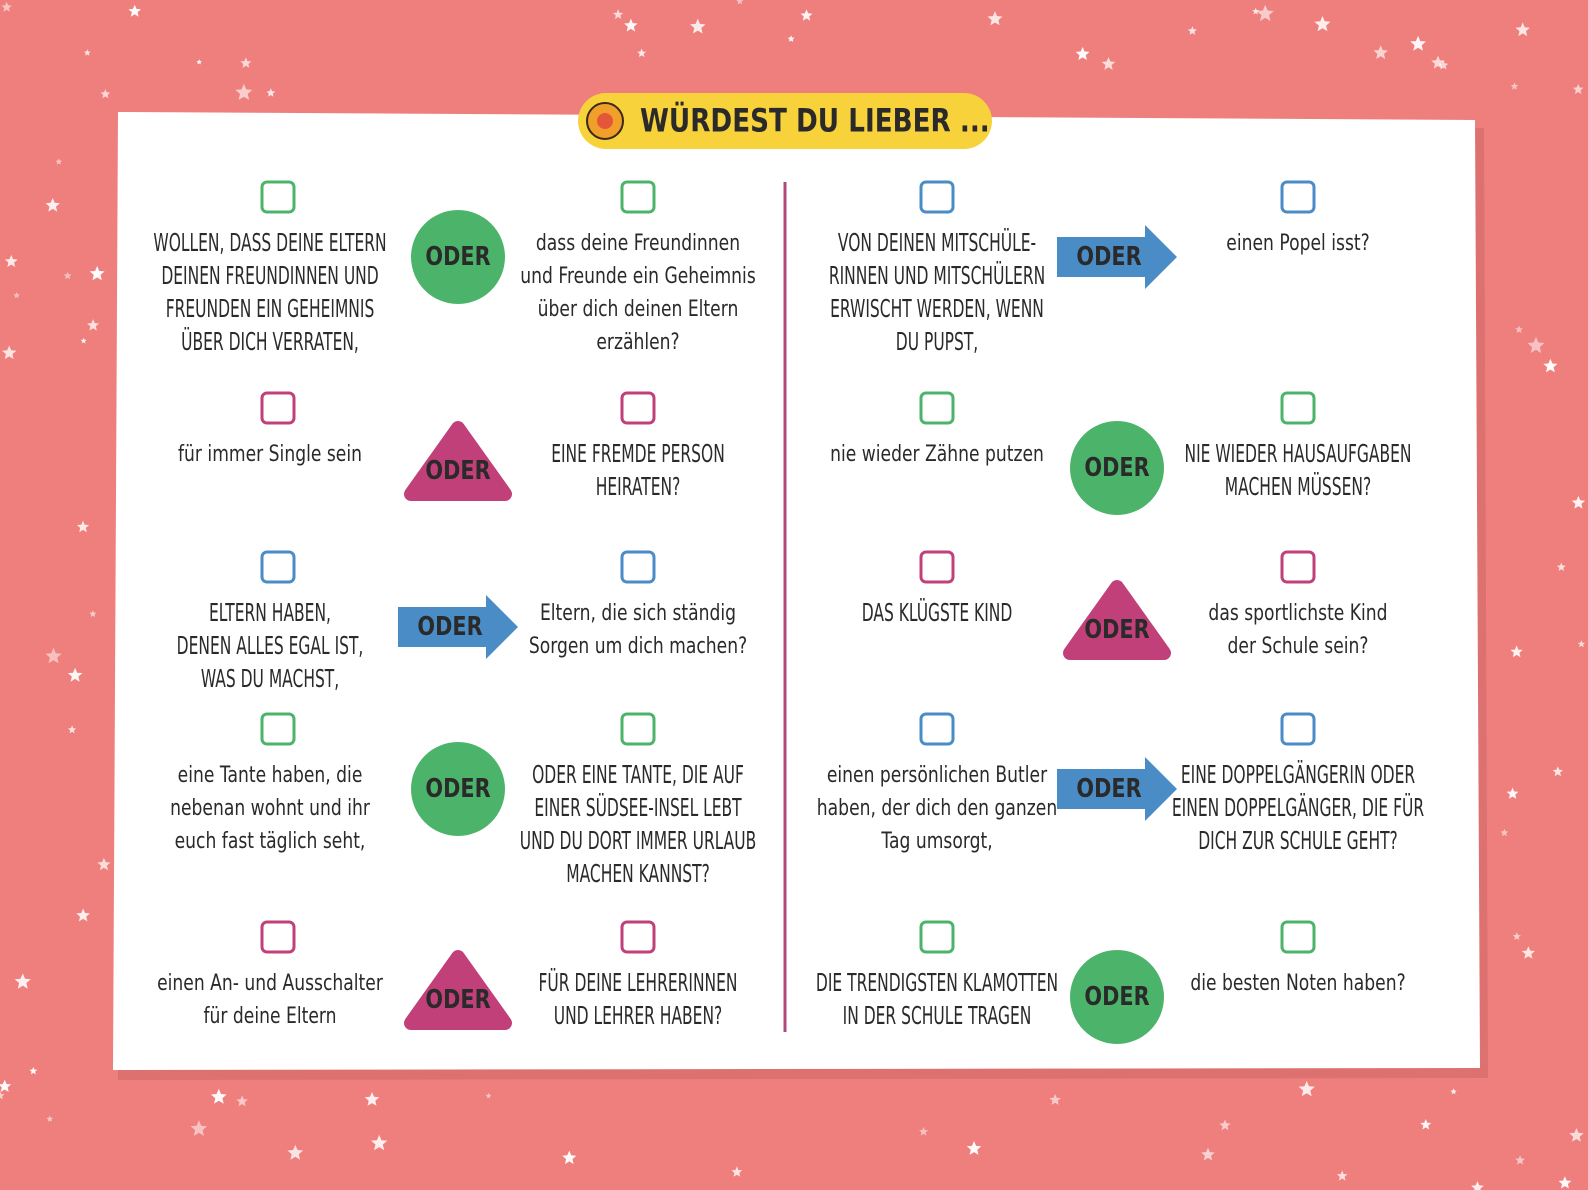  What do you see at coordinates (638, 243) in the screenshot?
I see `option-text: dass deine Freundinnen` at bounding box center [638, 243].